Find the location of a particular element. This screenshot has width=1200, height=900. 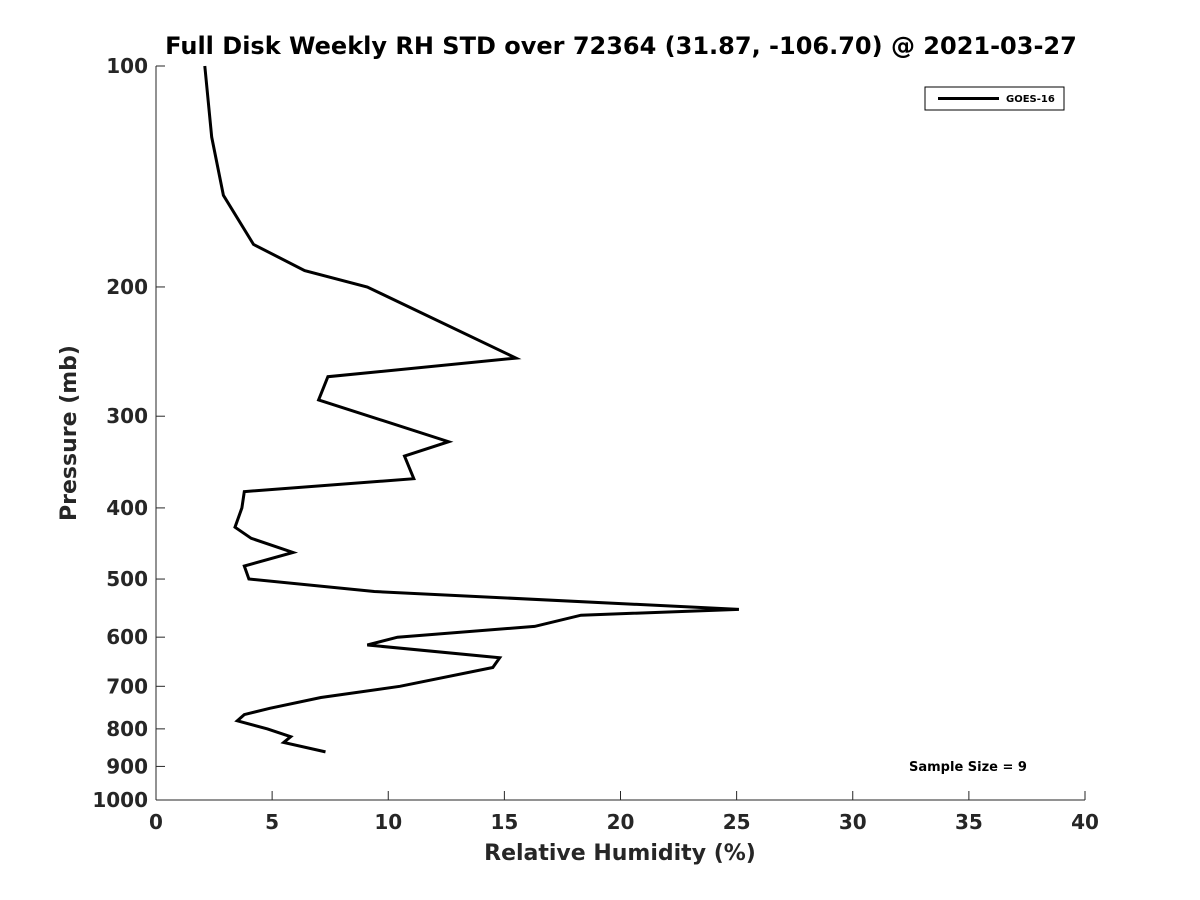

y-tick-label: 400 is located at coordinates (127, 508).